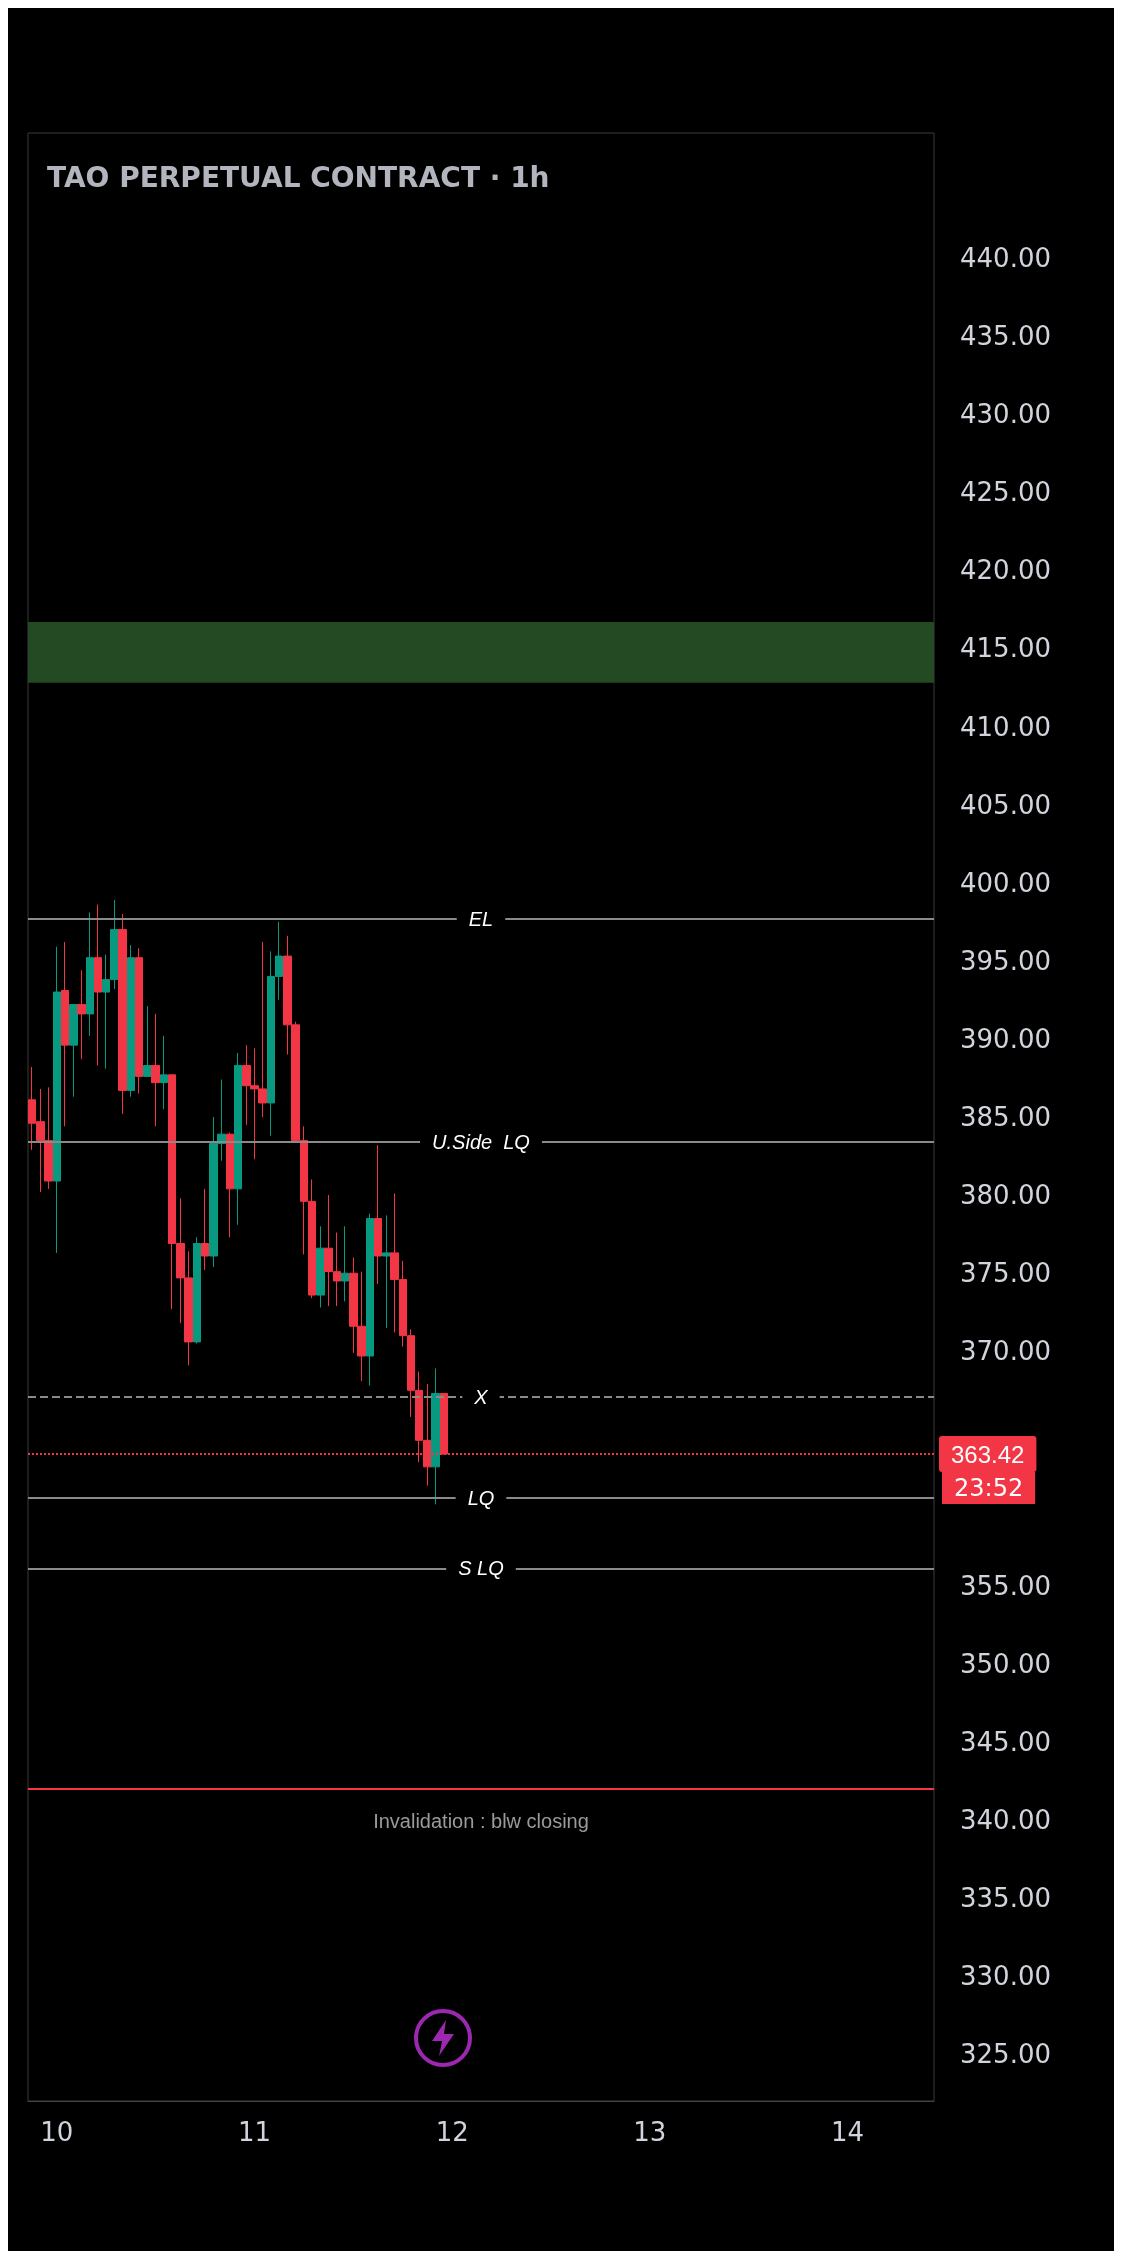 The height and width of the screenshot is (2259, 1122). Describe the element at coordinates (1005, 1897) in the screenshot. I see `y-tick-label: 335.00` at that location.